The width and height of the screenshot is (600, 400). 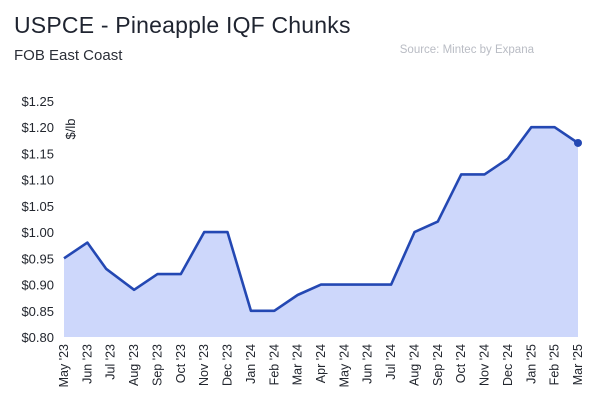 What do you see at coordinates (37, 206) in the screenshot?
I see `y-tick-label: $1.05` at bounding box center [37, 206].